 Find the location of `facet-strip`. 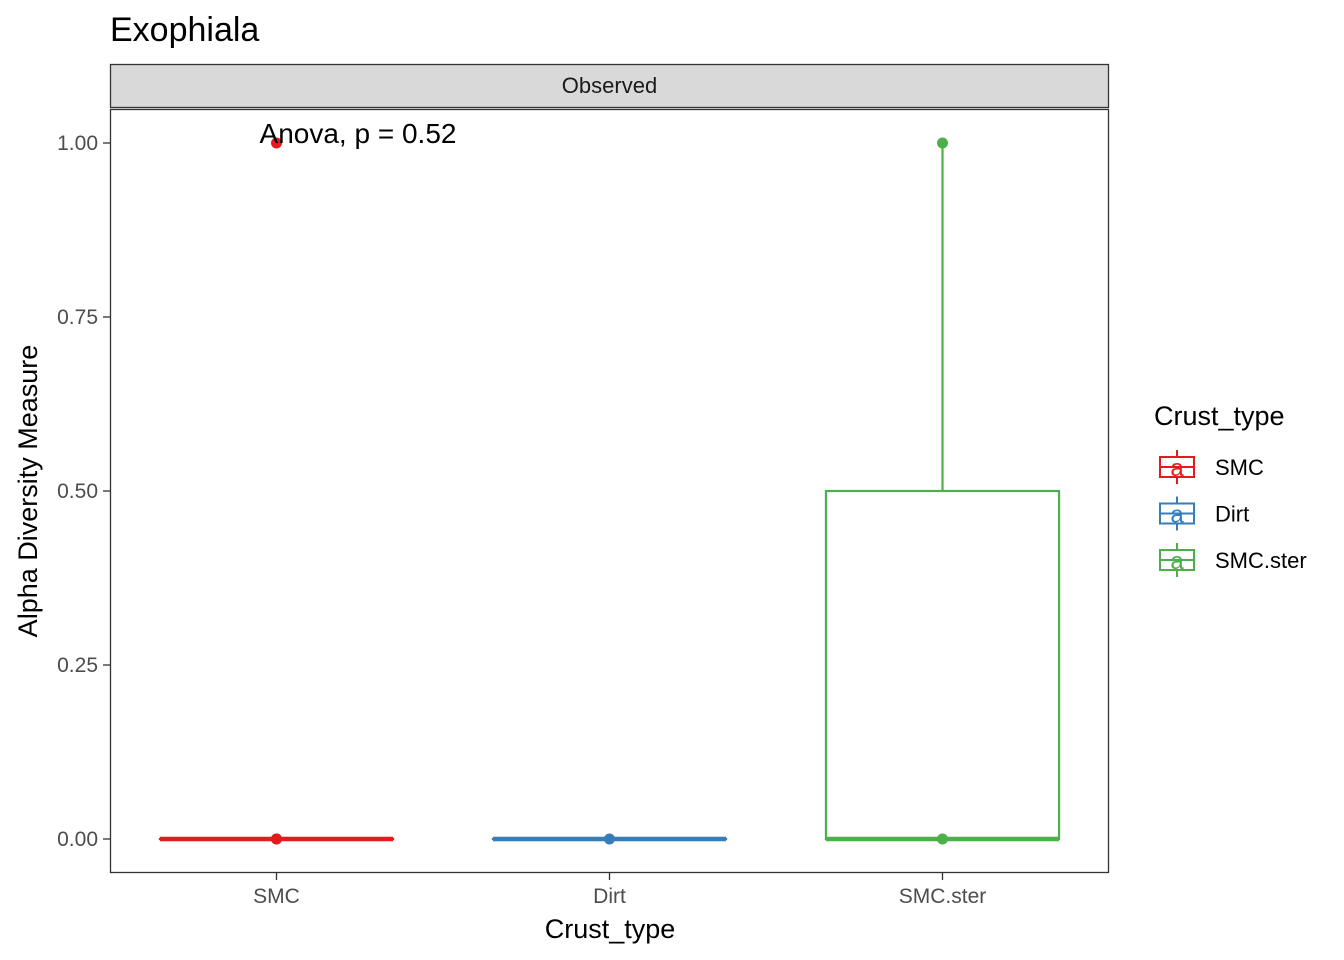

facet-strip is located at coordinates (609, 86).